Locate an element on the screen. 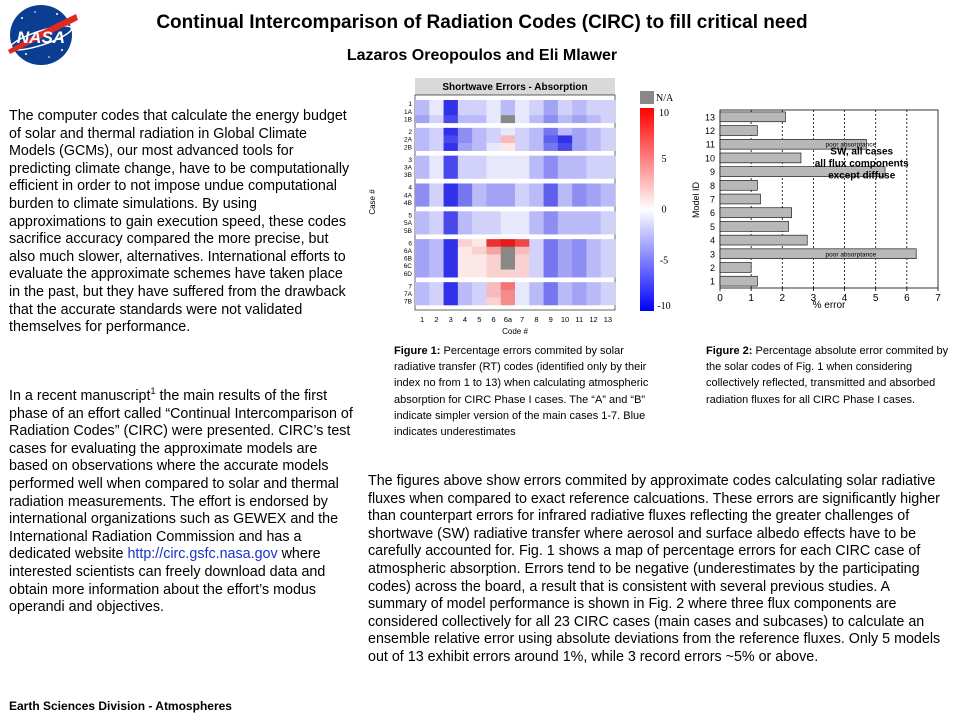  heatmap-xlabel: Code # is located at coordinates (515, 331).